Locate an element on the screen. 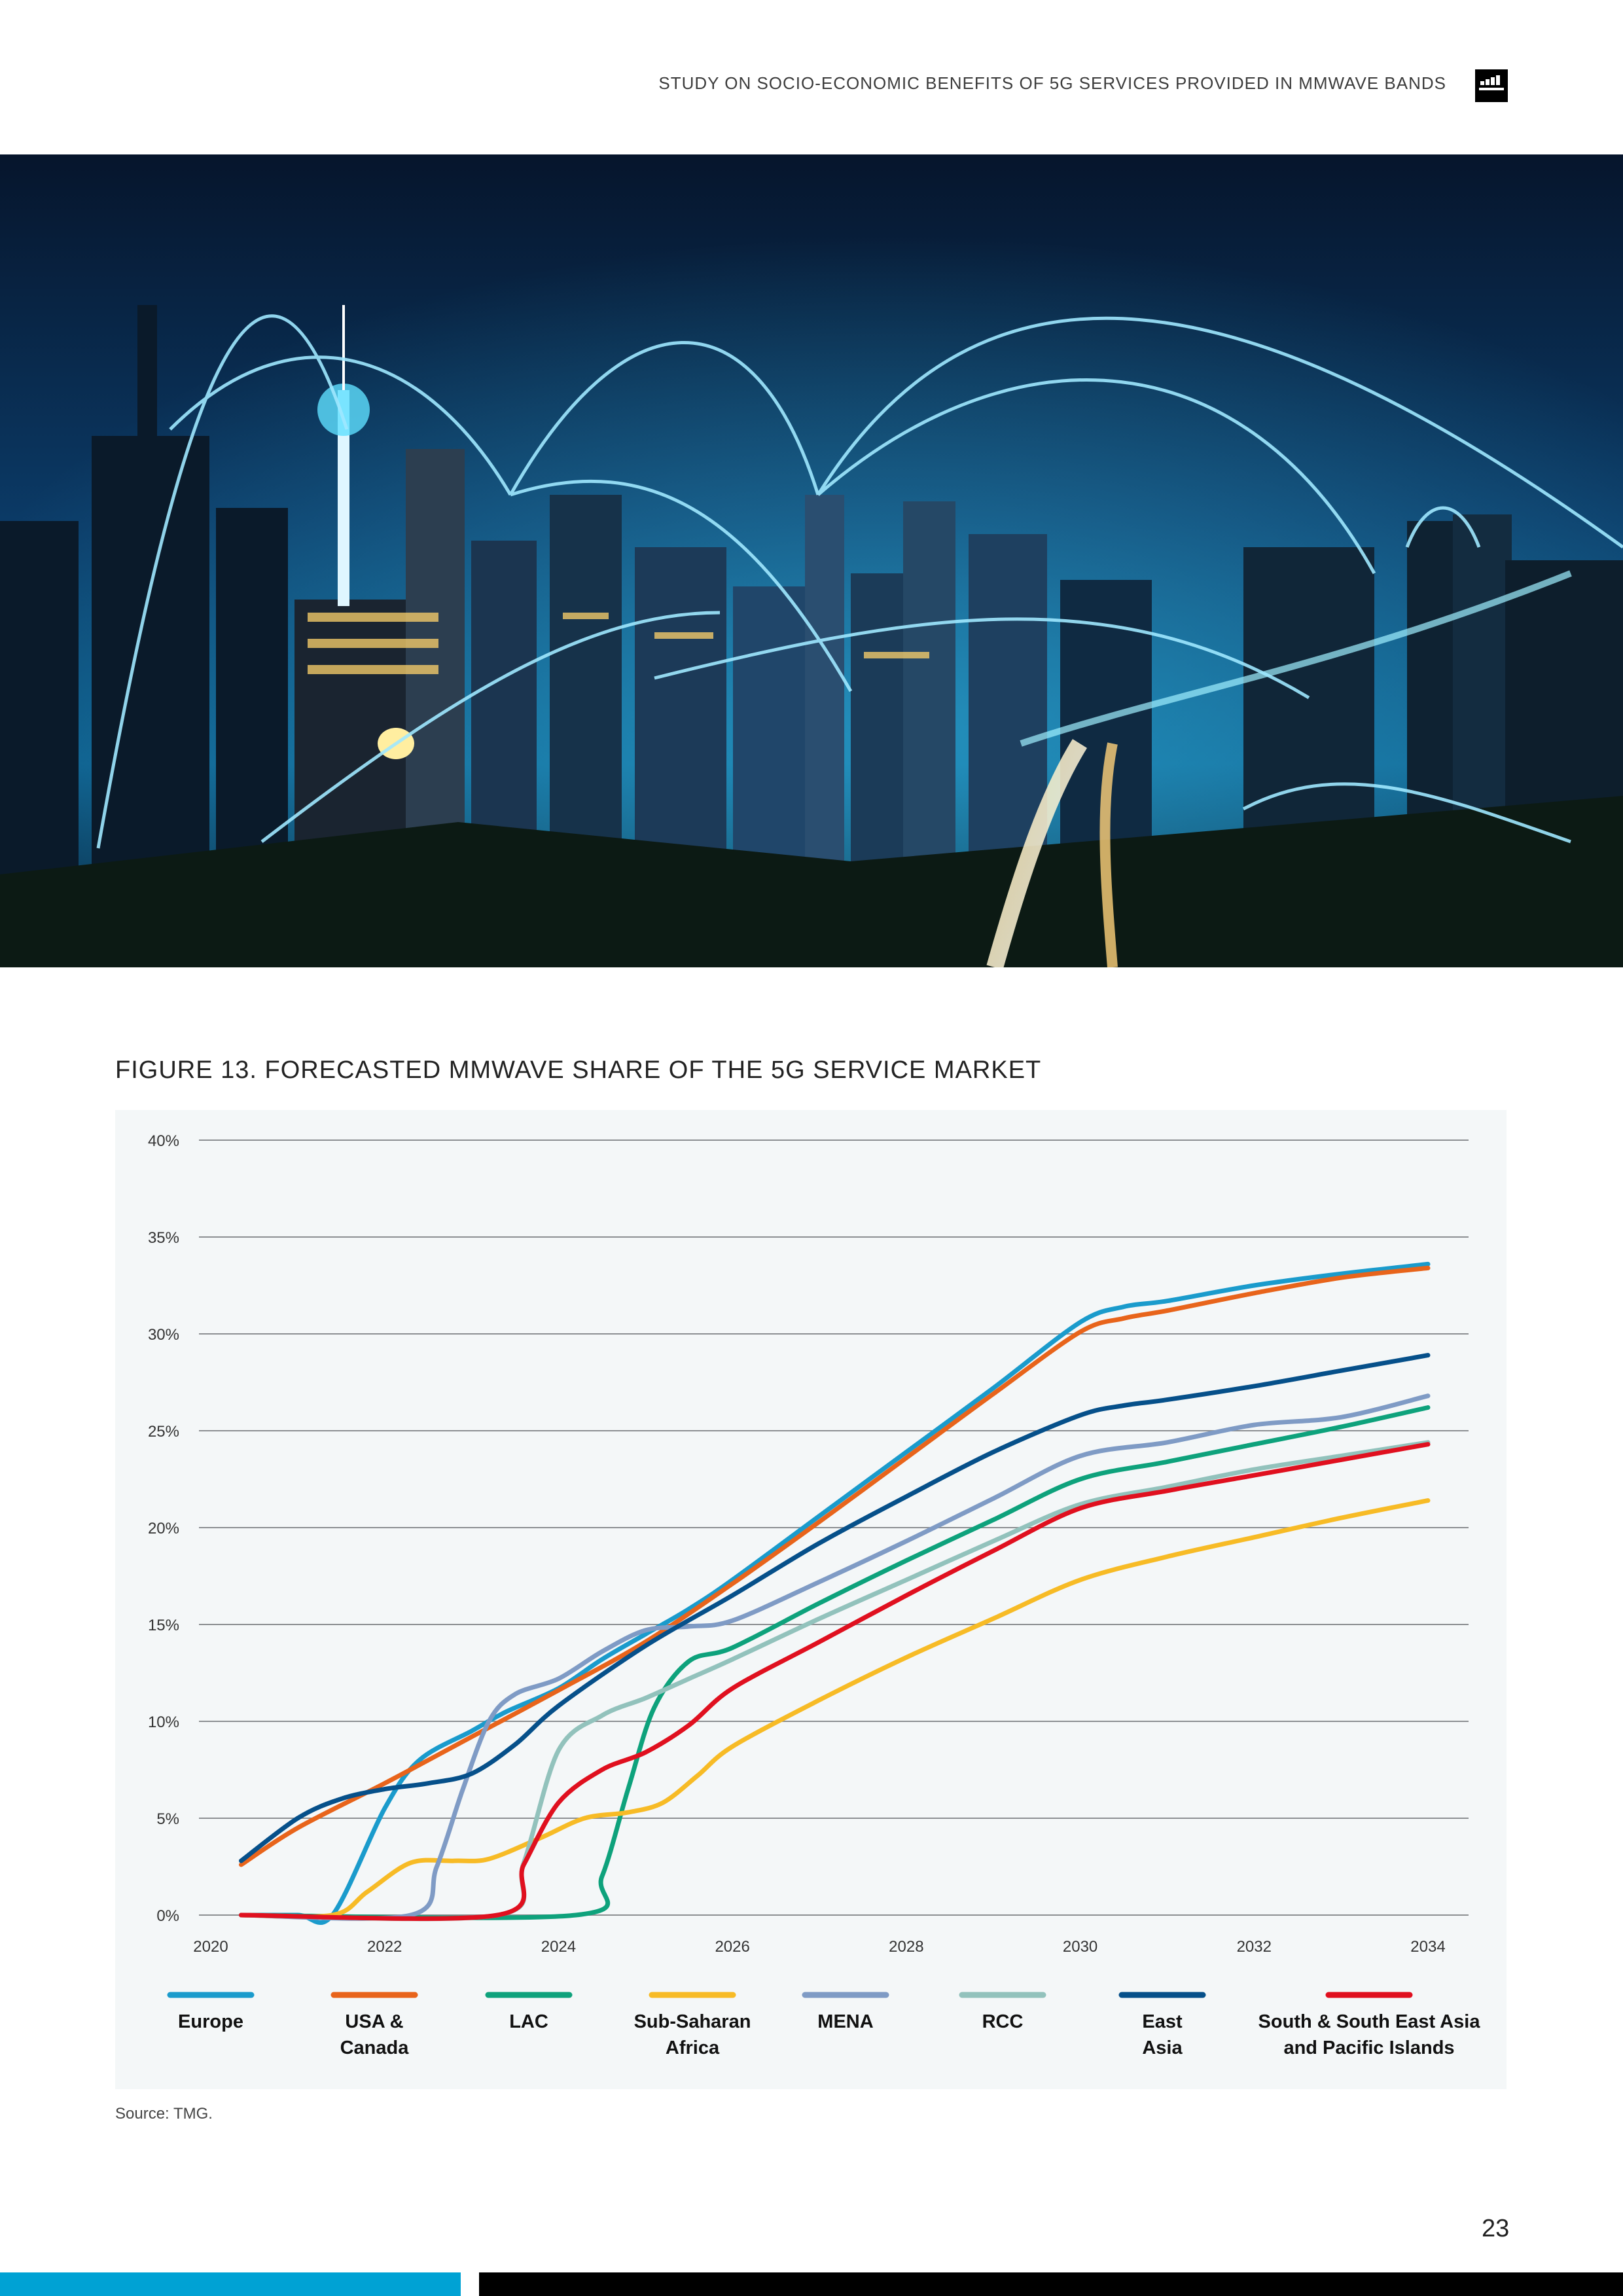  legend-label-usa-canada: USA & is located at coordinates (374, 2021).